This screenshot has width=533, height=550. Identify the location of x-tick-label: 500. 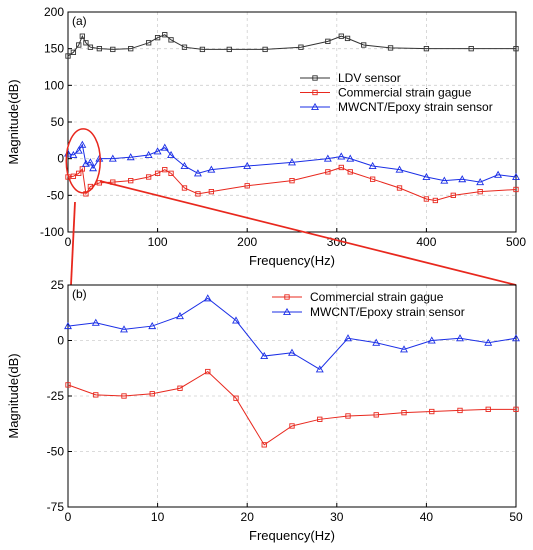
(516, 242).